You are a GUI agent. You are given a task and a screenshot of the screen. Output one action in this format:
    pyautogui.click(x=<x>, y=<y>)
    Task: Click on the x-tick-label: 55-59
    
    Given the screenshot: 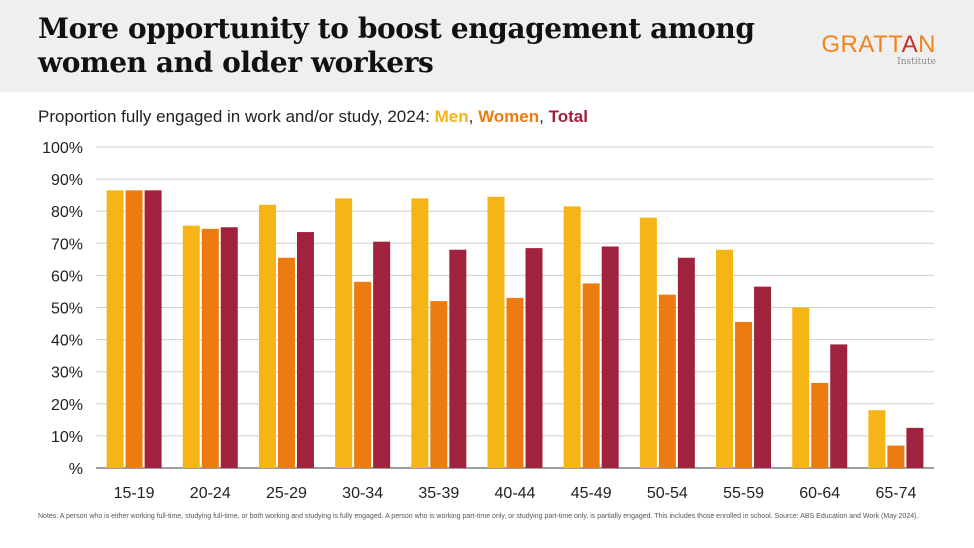 What is the action you would take?
    pyautogui.click(x=743, y=493)
    